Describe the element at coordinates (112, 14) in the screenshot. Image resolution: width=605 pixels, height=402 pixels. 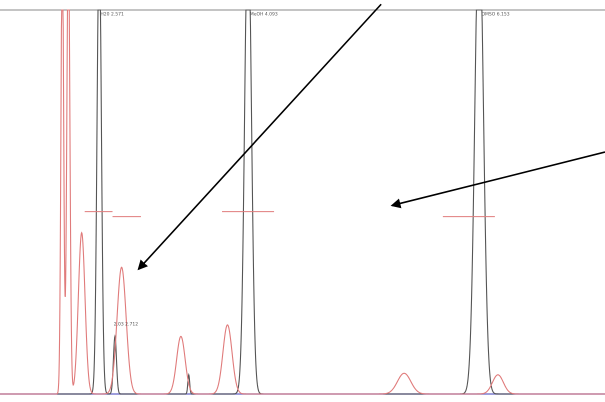
I see `peak-label: H20 2.571` at that location.